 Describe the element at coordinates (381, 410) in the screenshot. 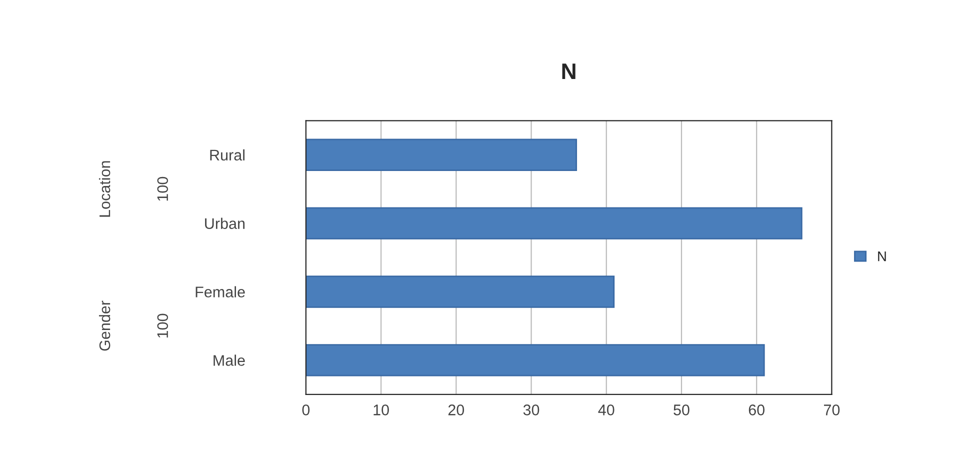

I see `x-tick-label: 10` at that location.